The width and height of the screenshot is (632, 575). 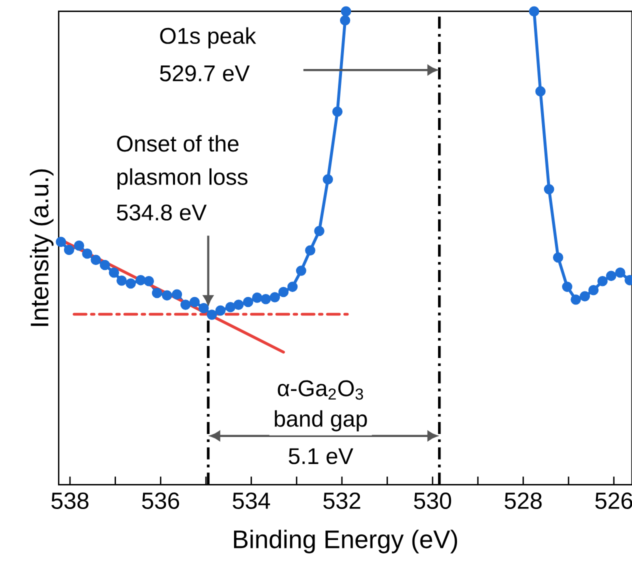 What do you see at coordinates (183, 179) in the screenshot?
I see `annotation: plasmon loss` at bounding box center [183, 179].